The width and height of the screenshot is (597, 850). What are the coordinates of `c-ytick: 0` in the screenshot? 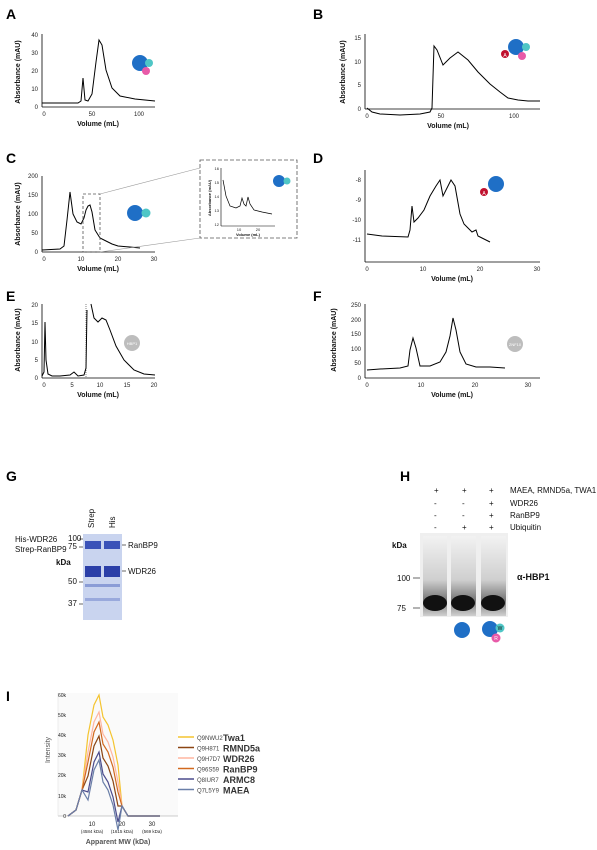 It's located at (37, 253).